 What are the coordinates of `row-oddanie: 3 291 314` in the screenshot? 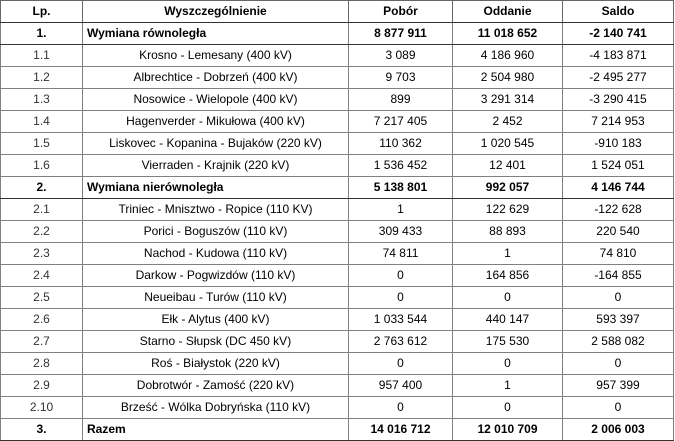 It's located at (507, 99).